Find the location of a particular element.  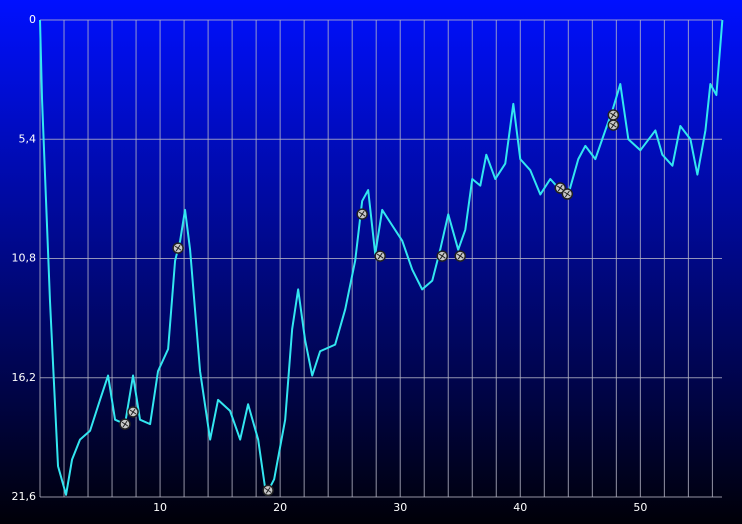

y-tick-label: 10,8 is located at coordinates (24, 258).